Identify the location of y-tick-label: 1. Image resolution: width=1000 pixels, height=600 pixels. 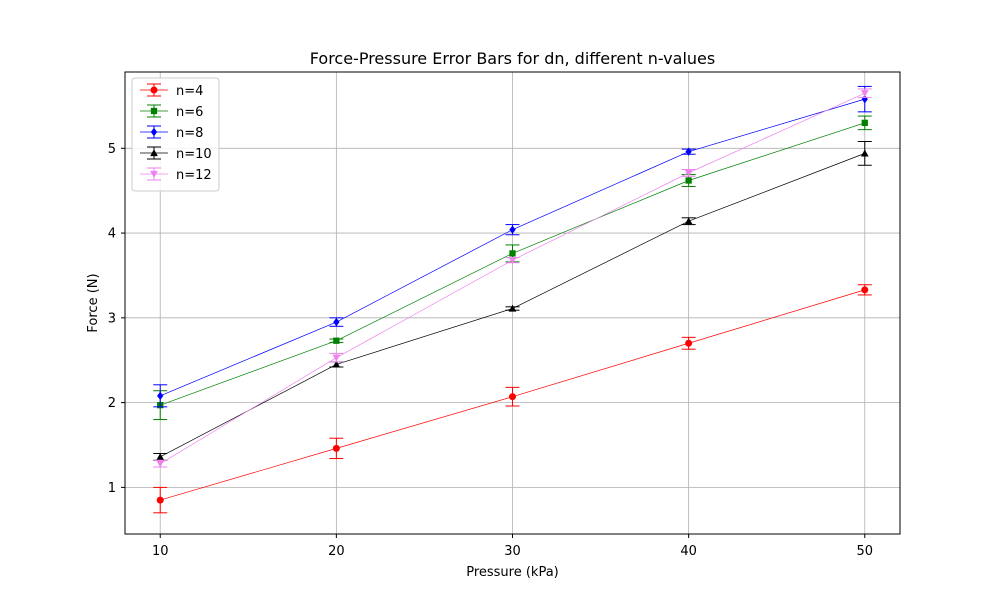
(112, 488).